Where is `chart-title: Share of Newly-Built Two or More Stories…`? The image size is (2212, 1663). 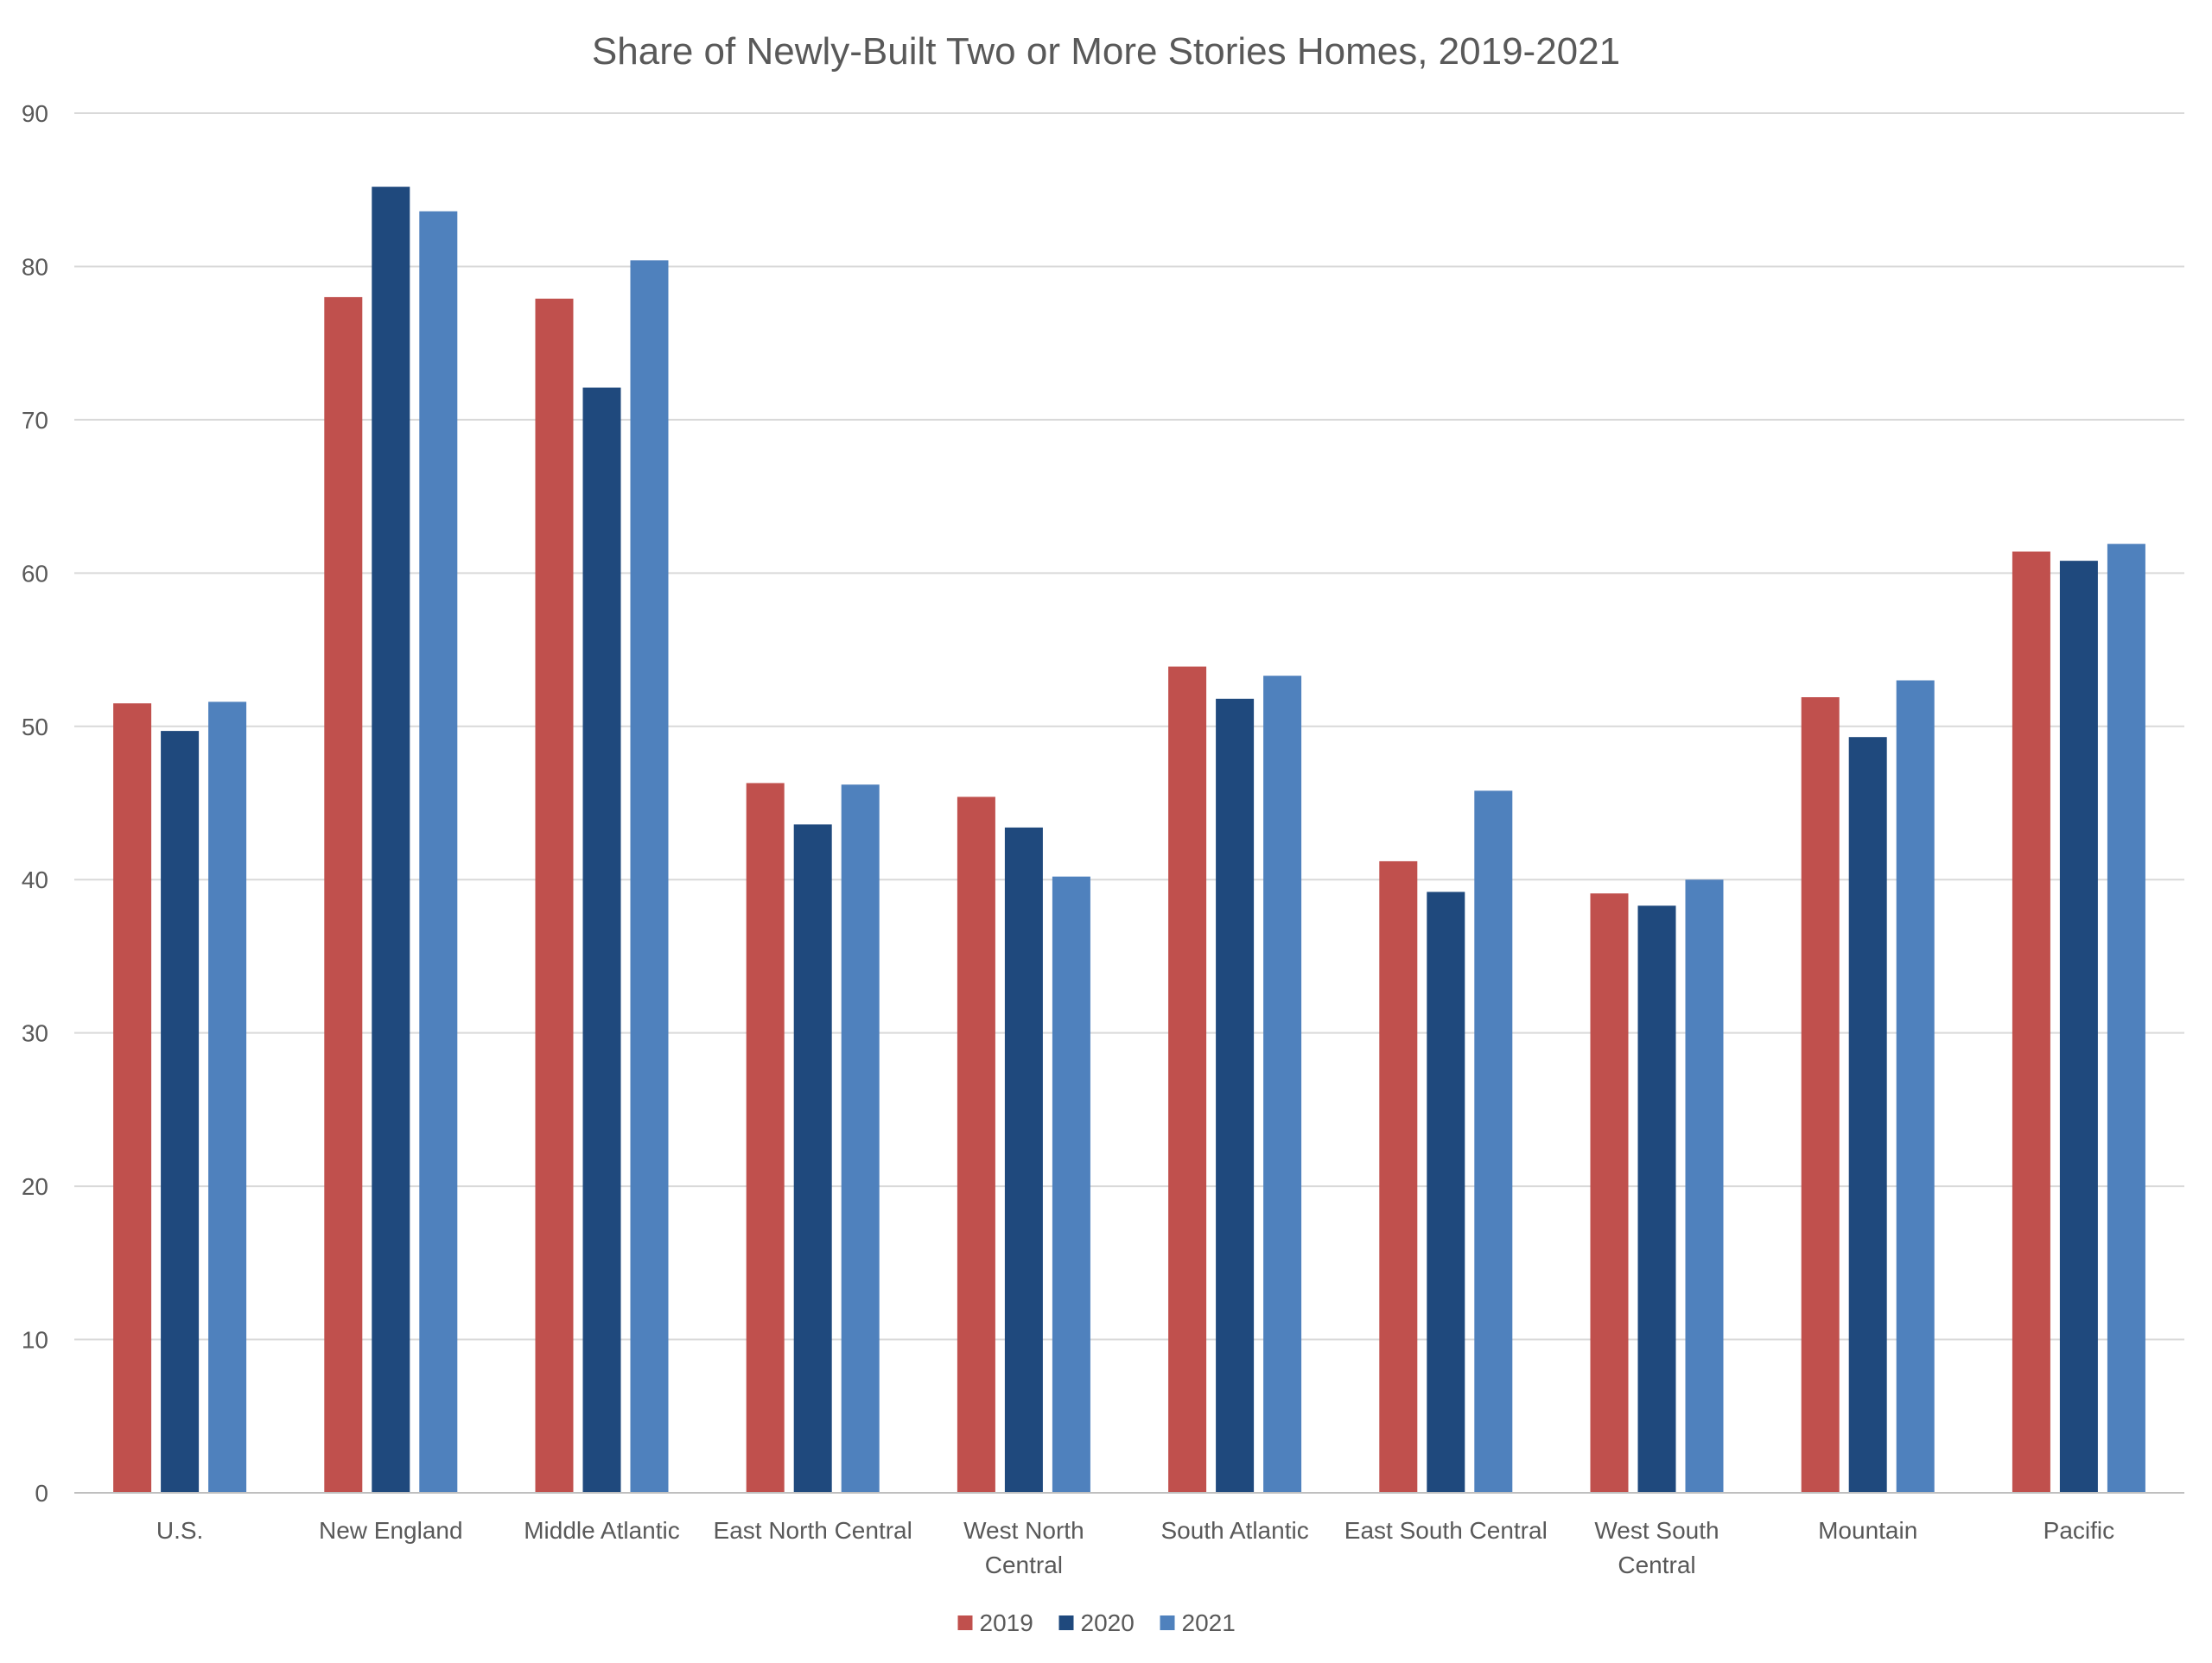
chart-title: Share of Newly-Built Two or More Stories… is located at coordinates (1106, 52).